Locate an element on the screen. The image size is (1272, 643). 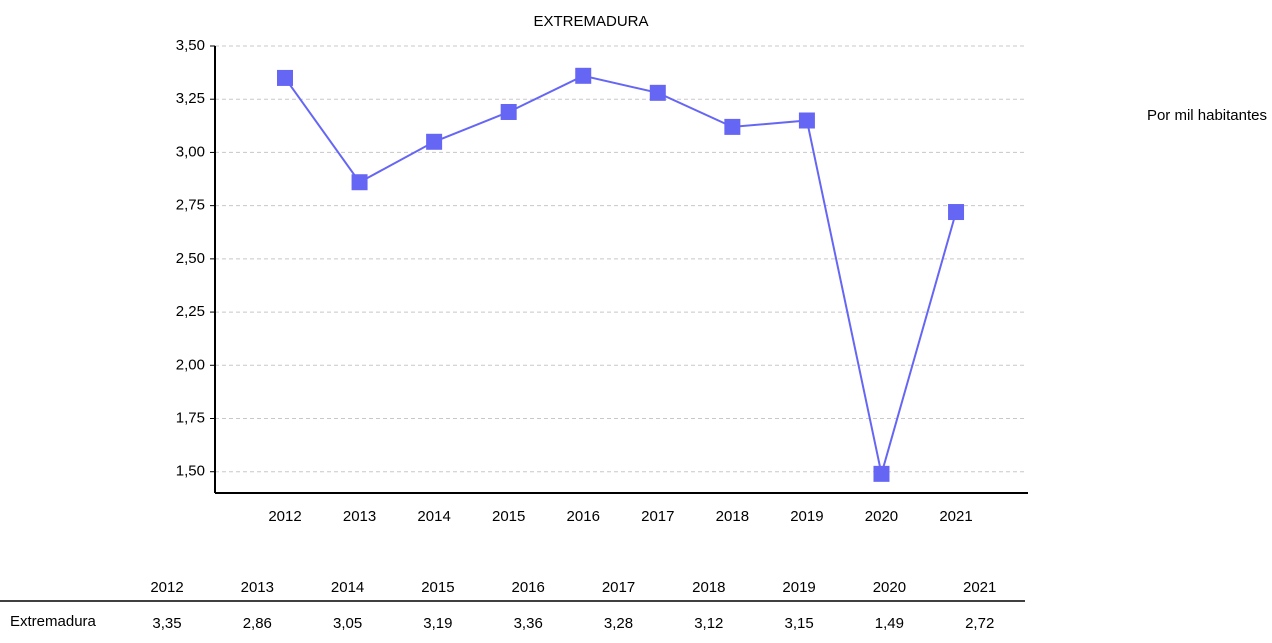
table-cell: 3,28 is located at coordinates (618, 623).